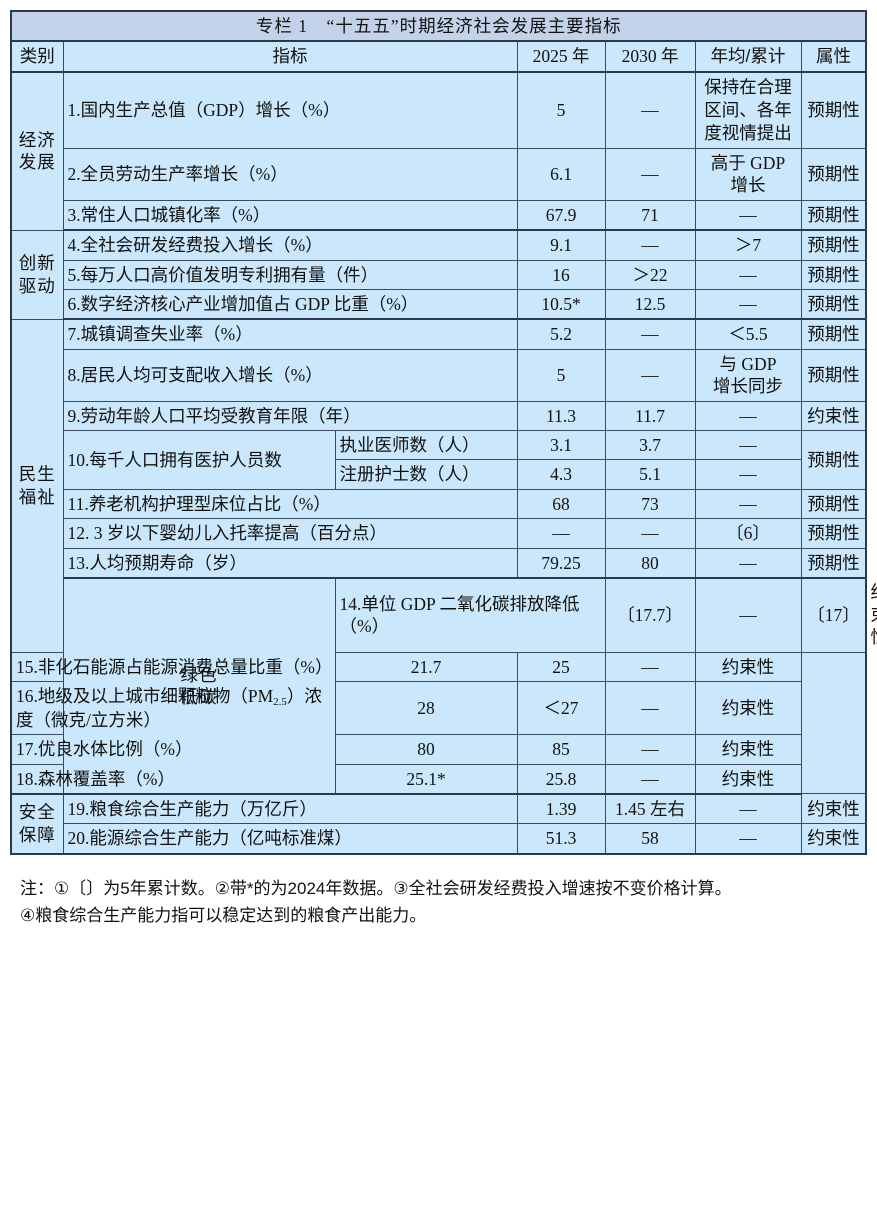  What do you see at coordinates (145, 695) in the screenshot?
I see `indicator-text-pre: 16.地级及以上城市细颗粒物（PM` at bounding box center [145, 695].